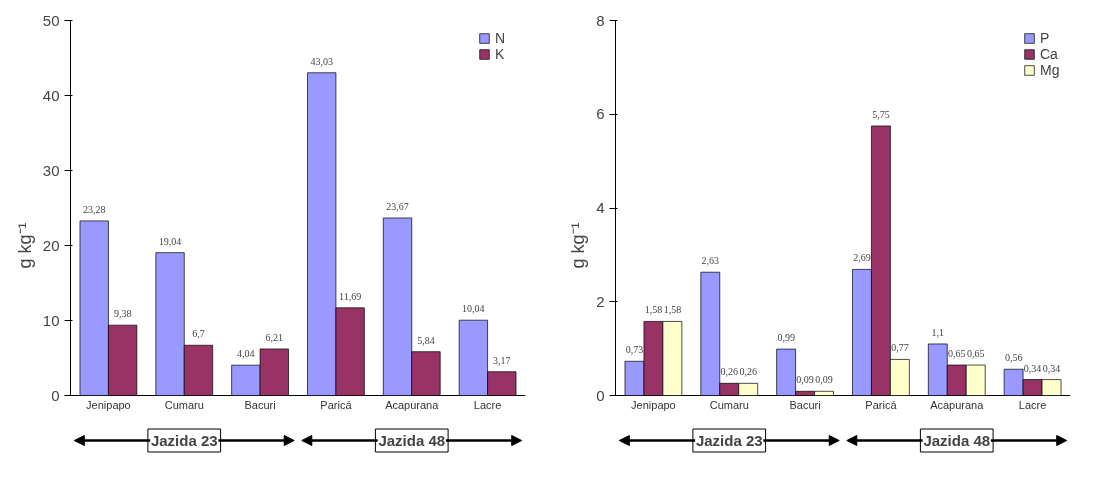 The height and width of the screenshot is (494, 1102). I want to click on y-tick-label: 6, so click(600, 114).